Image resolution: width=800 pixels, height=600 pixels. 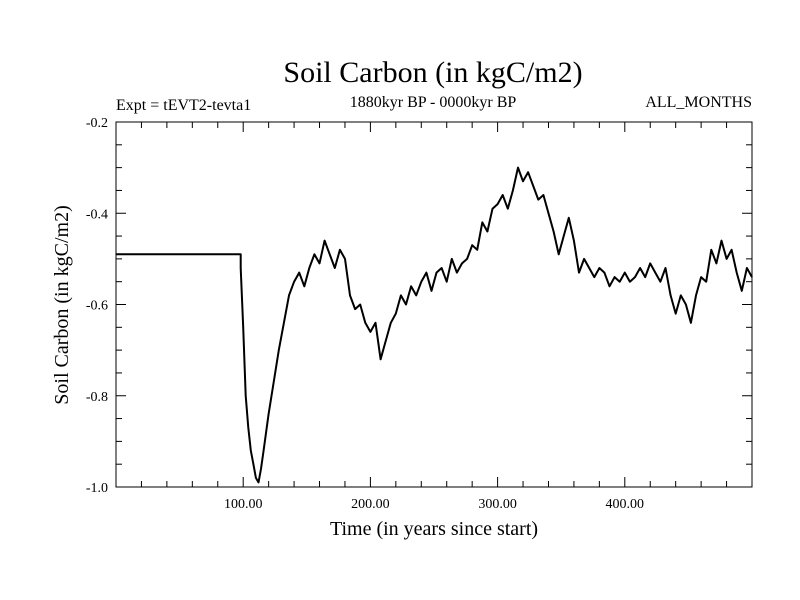 I want to click on y-tick-label: -0.4, so click(x=97, y=214).